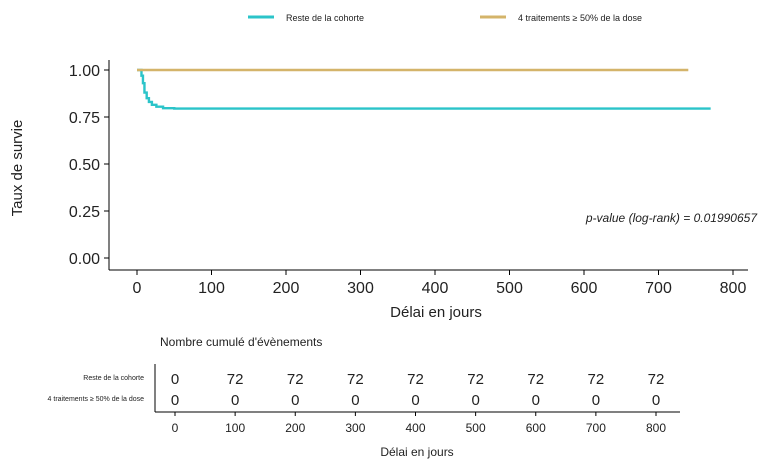 This screenshot has height=464, width=765. Describe the element at coordinates (286, 288) in the screenshot. I see `x-tick-label: 200` at that location.